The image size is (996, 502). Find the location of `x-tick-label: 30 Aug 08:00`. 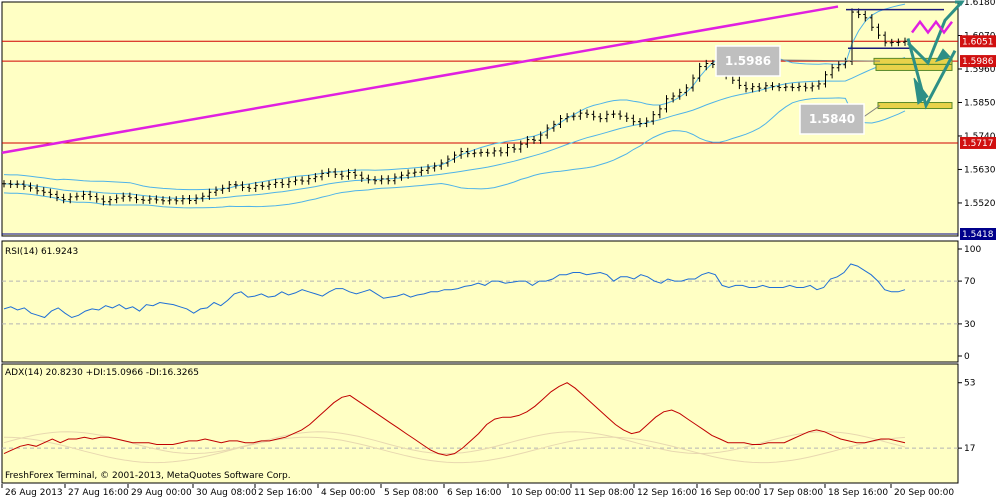

x-tick-label: 30 Aug 08:00 is located at coordinates (226, 493).